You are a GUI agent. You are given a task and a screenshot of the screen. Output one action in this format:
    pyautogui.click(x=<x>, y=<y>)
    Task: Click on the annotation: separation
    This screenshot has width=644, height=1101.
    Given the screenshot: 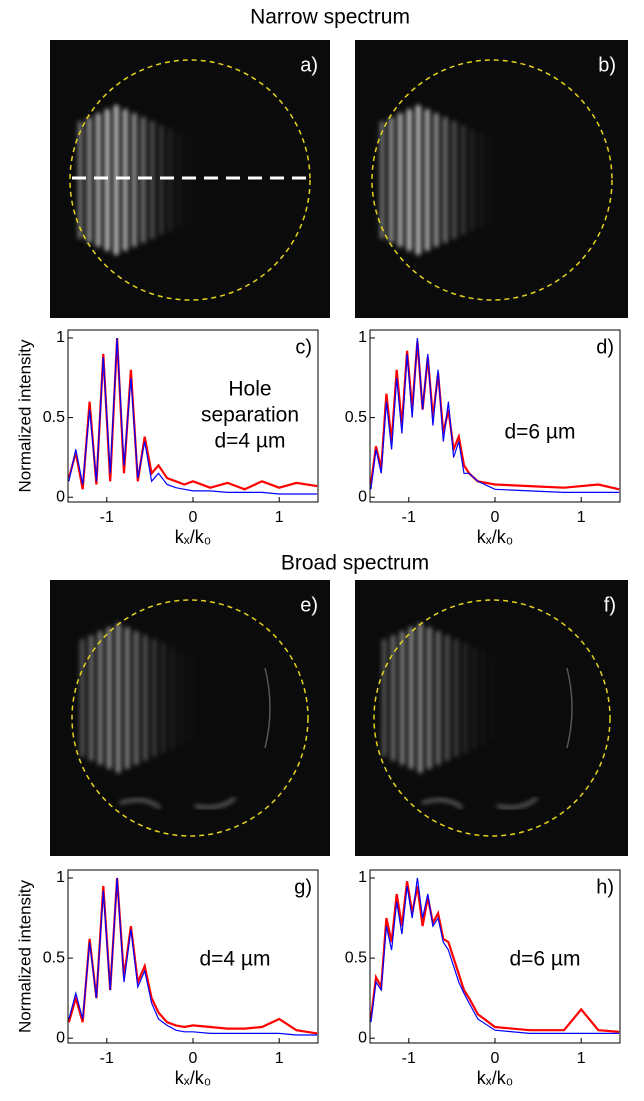 What is the action you would take?
    pyautogui.click(x=250, y=415)
    